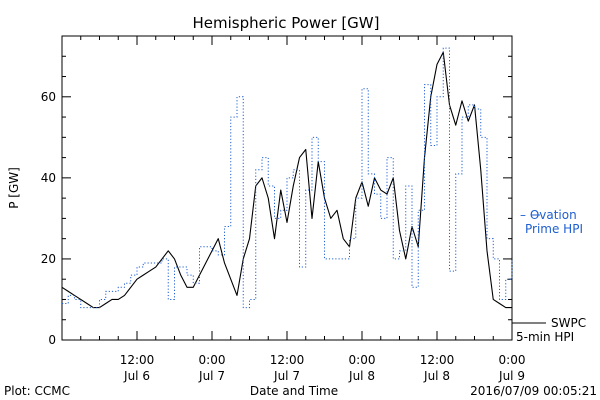 The width and height of the screenshot is (600, 400). I want to click on x-tick-time-3: 0:00, so click(362, 360).